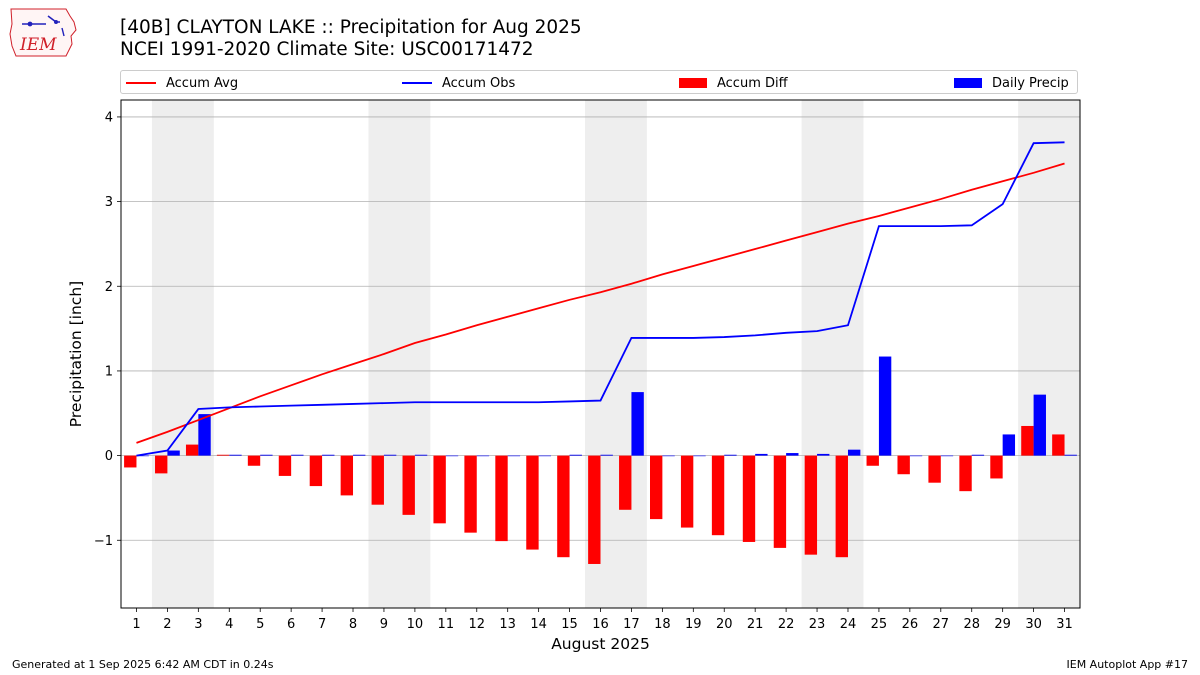  I want to click on legend-item-accum-diff: Accum Diff, so click(733, 83).